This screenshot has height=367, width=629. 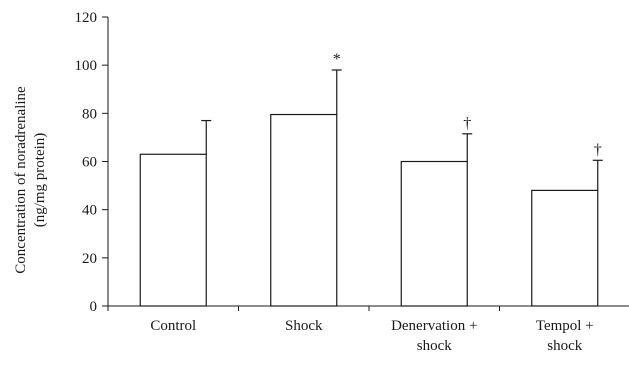 What do you see at coordinates (565, 326) in the screenshot?
I see `x-tick-label: Tempol +` at bounding box center [565, 326].